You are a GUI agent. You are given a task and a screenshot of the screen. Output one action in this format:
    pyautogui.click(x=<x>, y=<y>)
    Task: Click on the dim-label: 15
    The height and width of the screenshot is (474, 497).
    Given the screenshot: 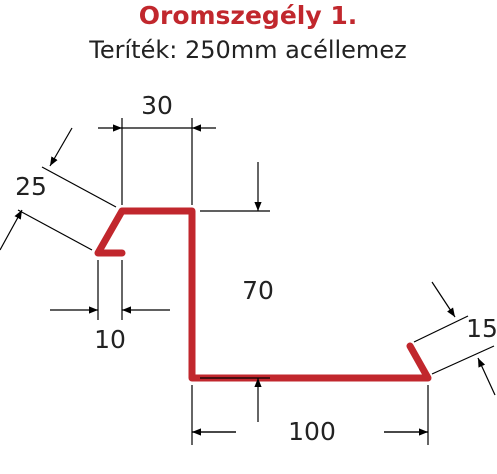 What is the action you would take?
    pyautogui.click(x=481, y=328)
    